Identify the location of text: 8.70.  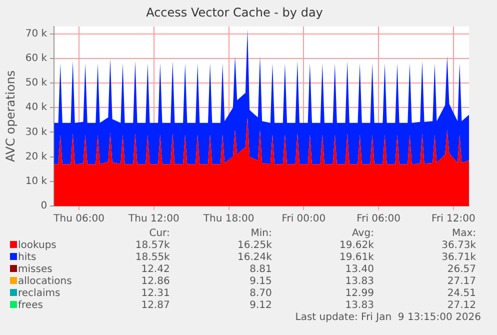
(260, 294).